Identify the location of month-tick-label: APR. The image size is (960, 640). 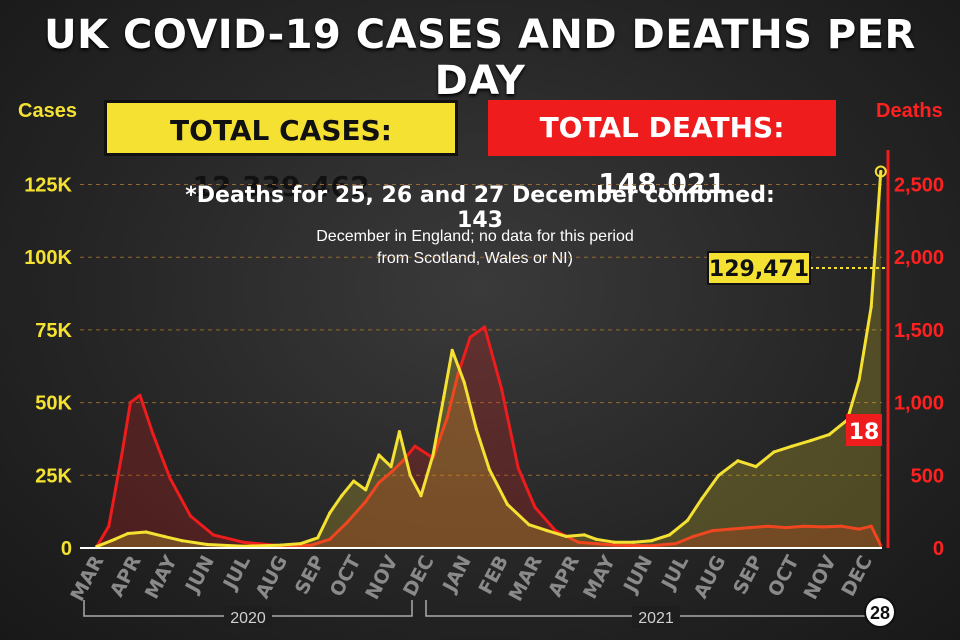
(126, 576).